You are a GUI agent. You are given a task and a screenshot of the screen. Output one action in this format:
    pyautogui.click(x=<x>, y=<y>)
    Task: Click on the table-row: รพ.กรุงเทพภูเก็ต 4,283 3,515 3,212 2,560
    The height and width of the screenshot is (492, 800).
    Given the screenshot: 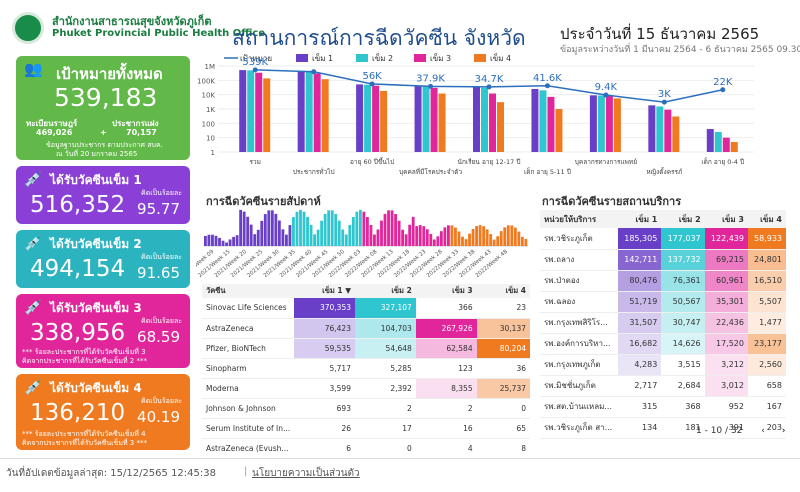 What is the action you would take?
    pyautogui.click(x=663, y=365)
    